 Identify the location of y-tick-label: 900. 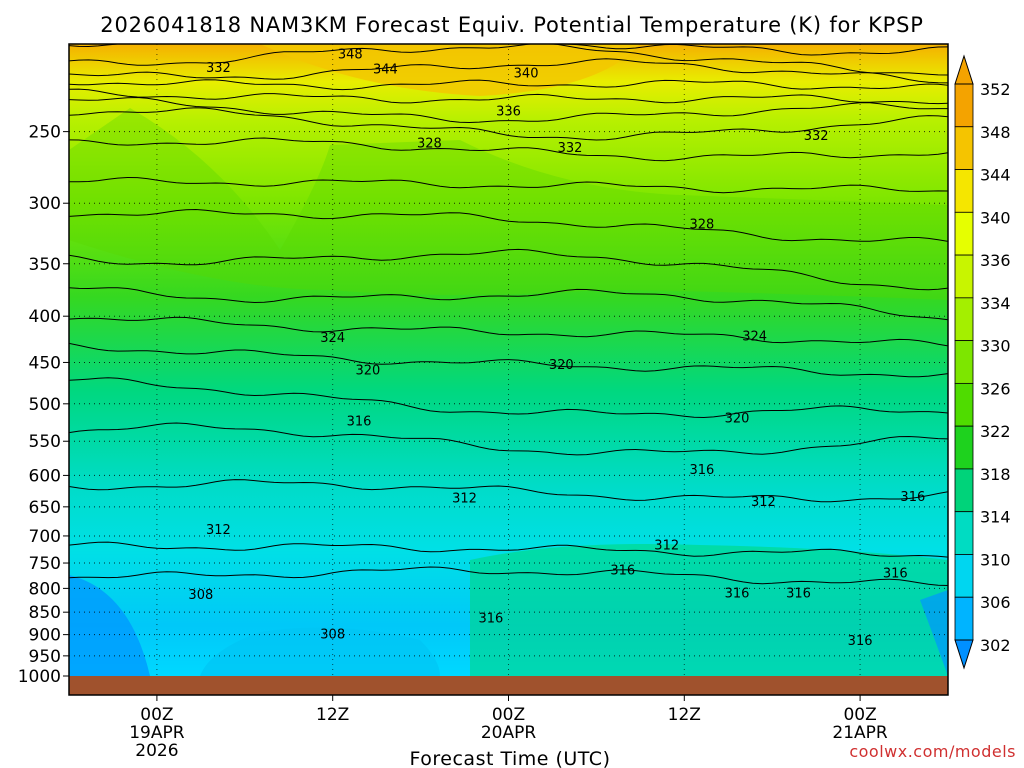
(45, 636).